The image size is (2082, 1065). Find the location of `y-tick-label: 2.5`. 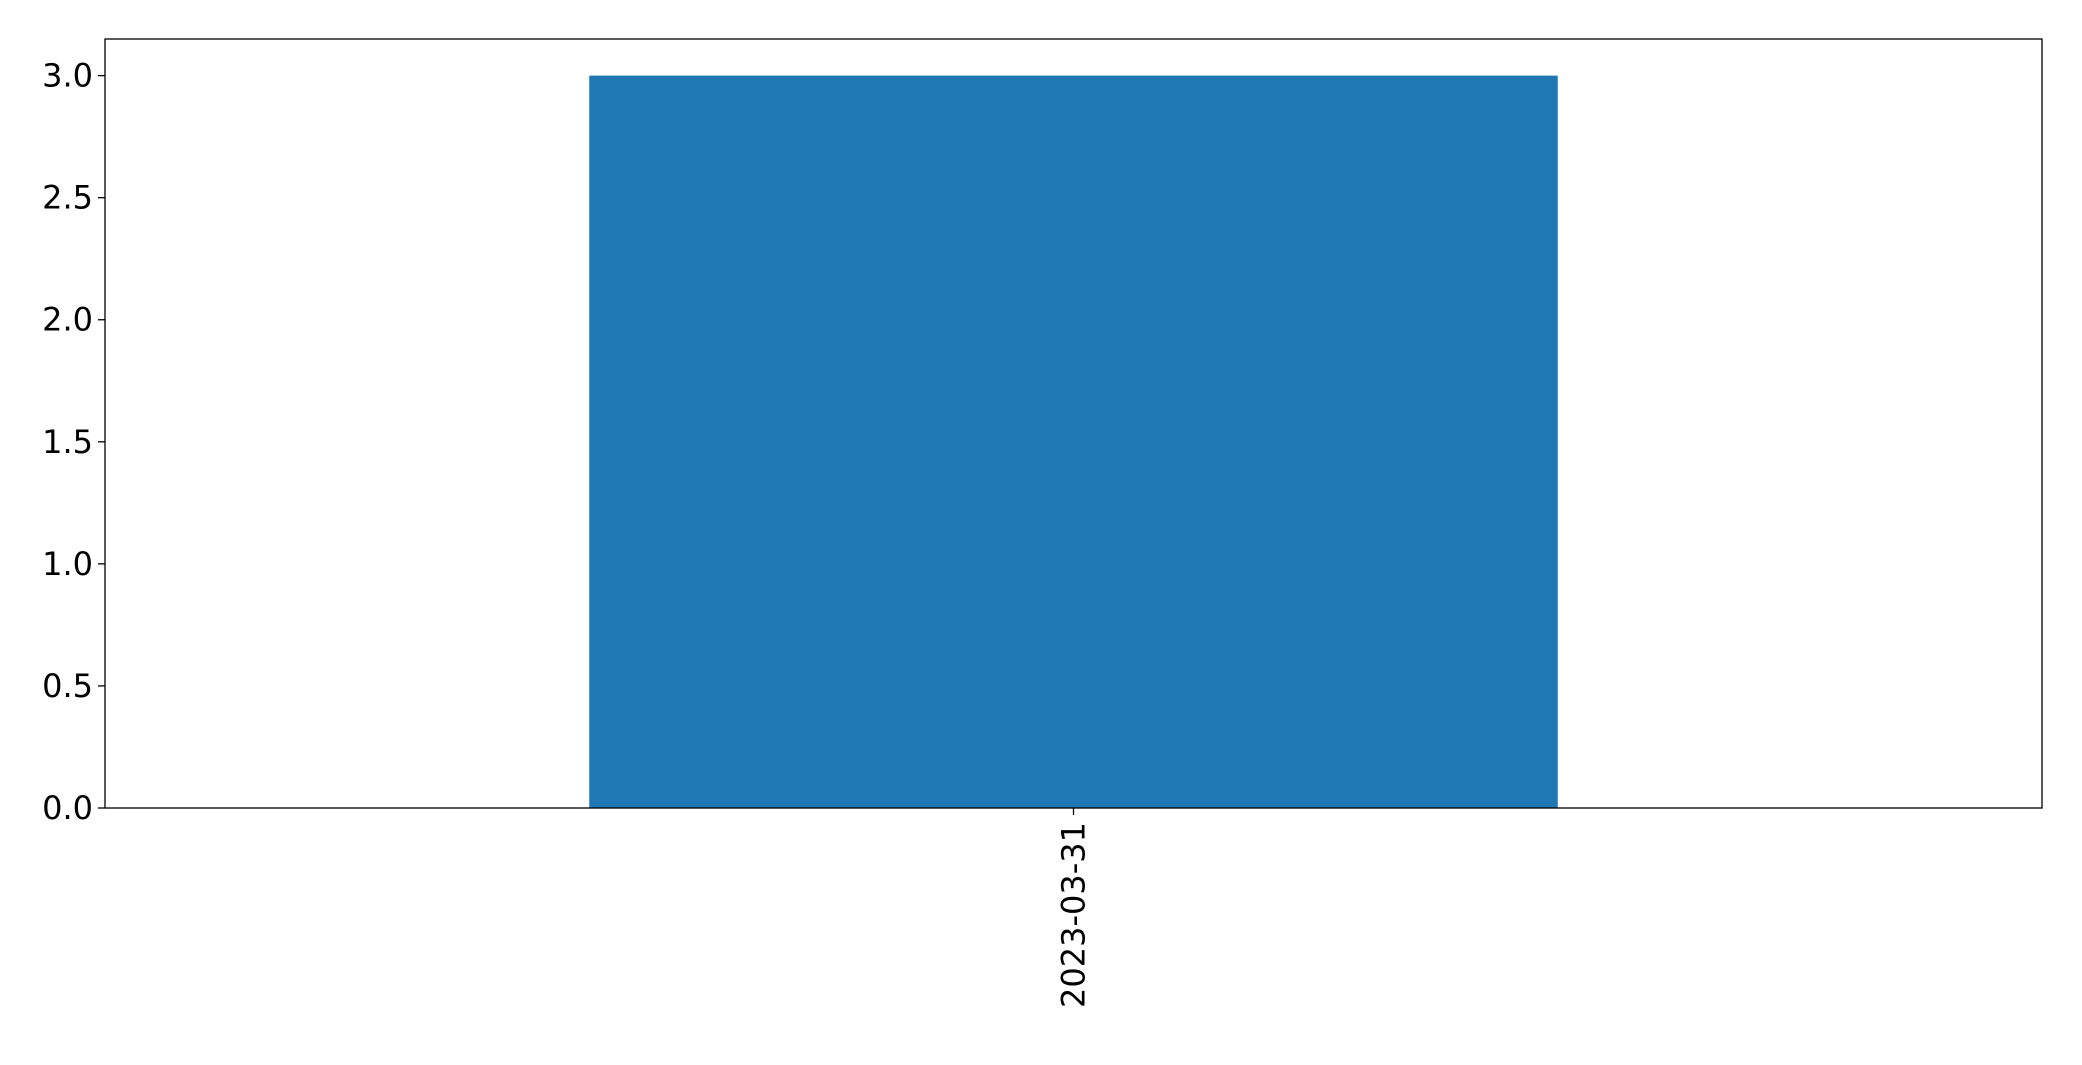

y-tick-label: 2.5 is located at coordinates (67, 198).